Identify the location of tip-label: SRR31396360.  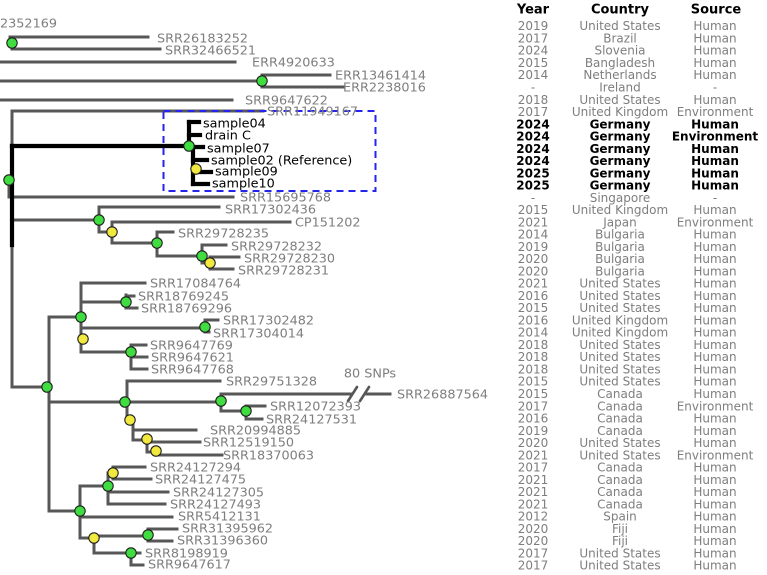
(222, 541).